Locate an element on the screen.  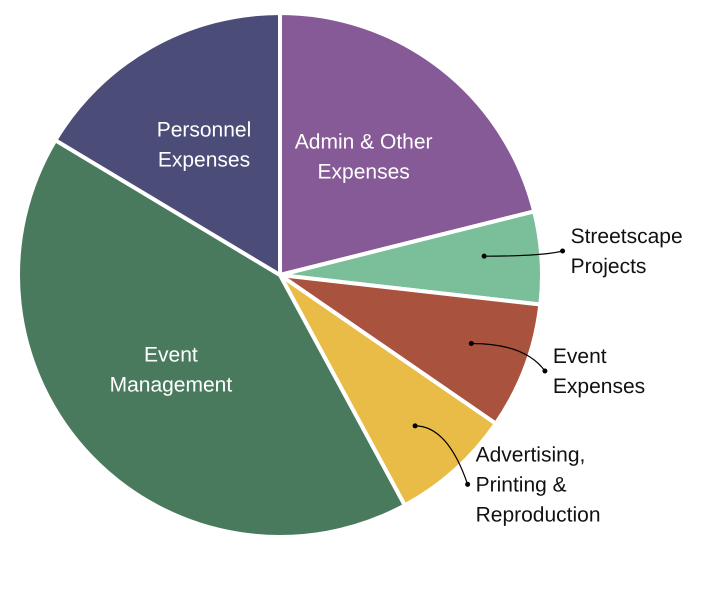
slice-label: Streetscape Projects is located at coordinates (626, 251).